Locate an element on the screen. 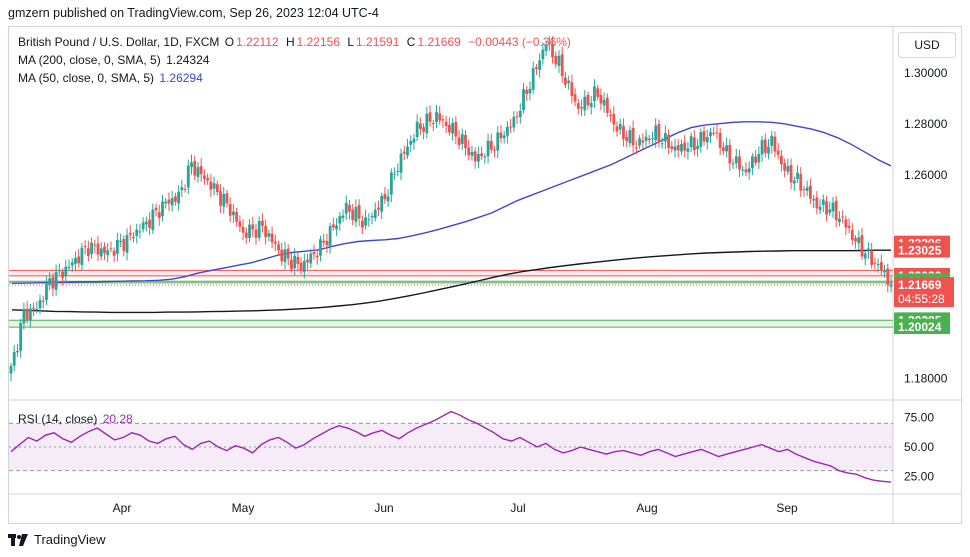  rsi-tick-label: 50.00 is located at coordinates (919, 447).